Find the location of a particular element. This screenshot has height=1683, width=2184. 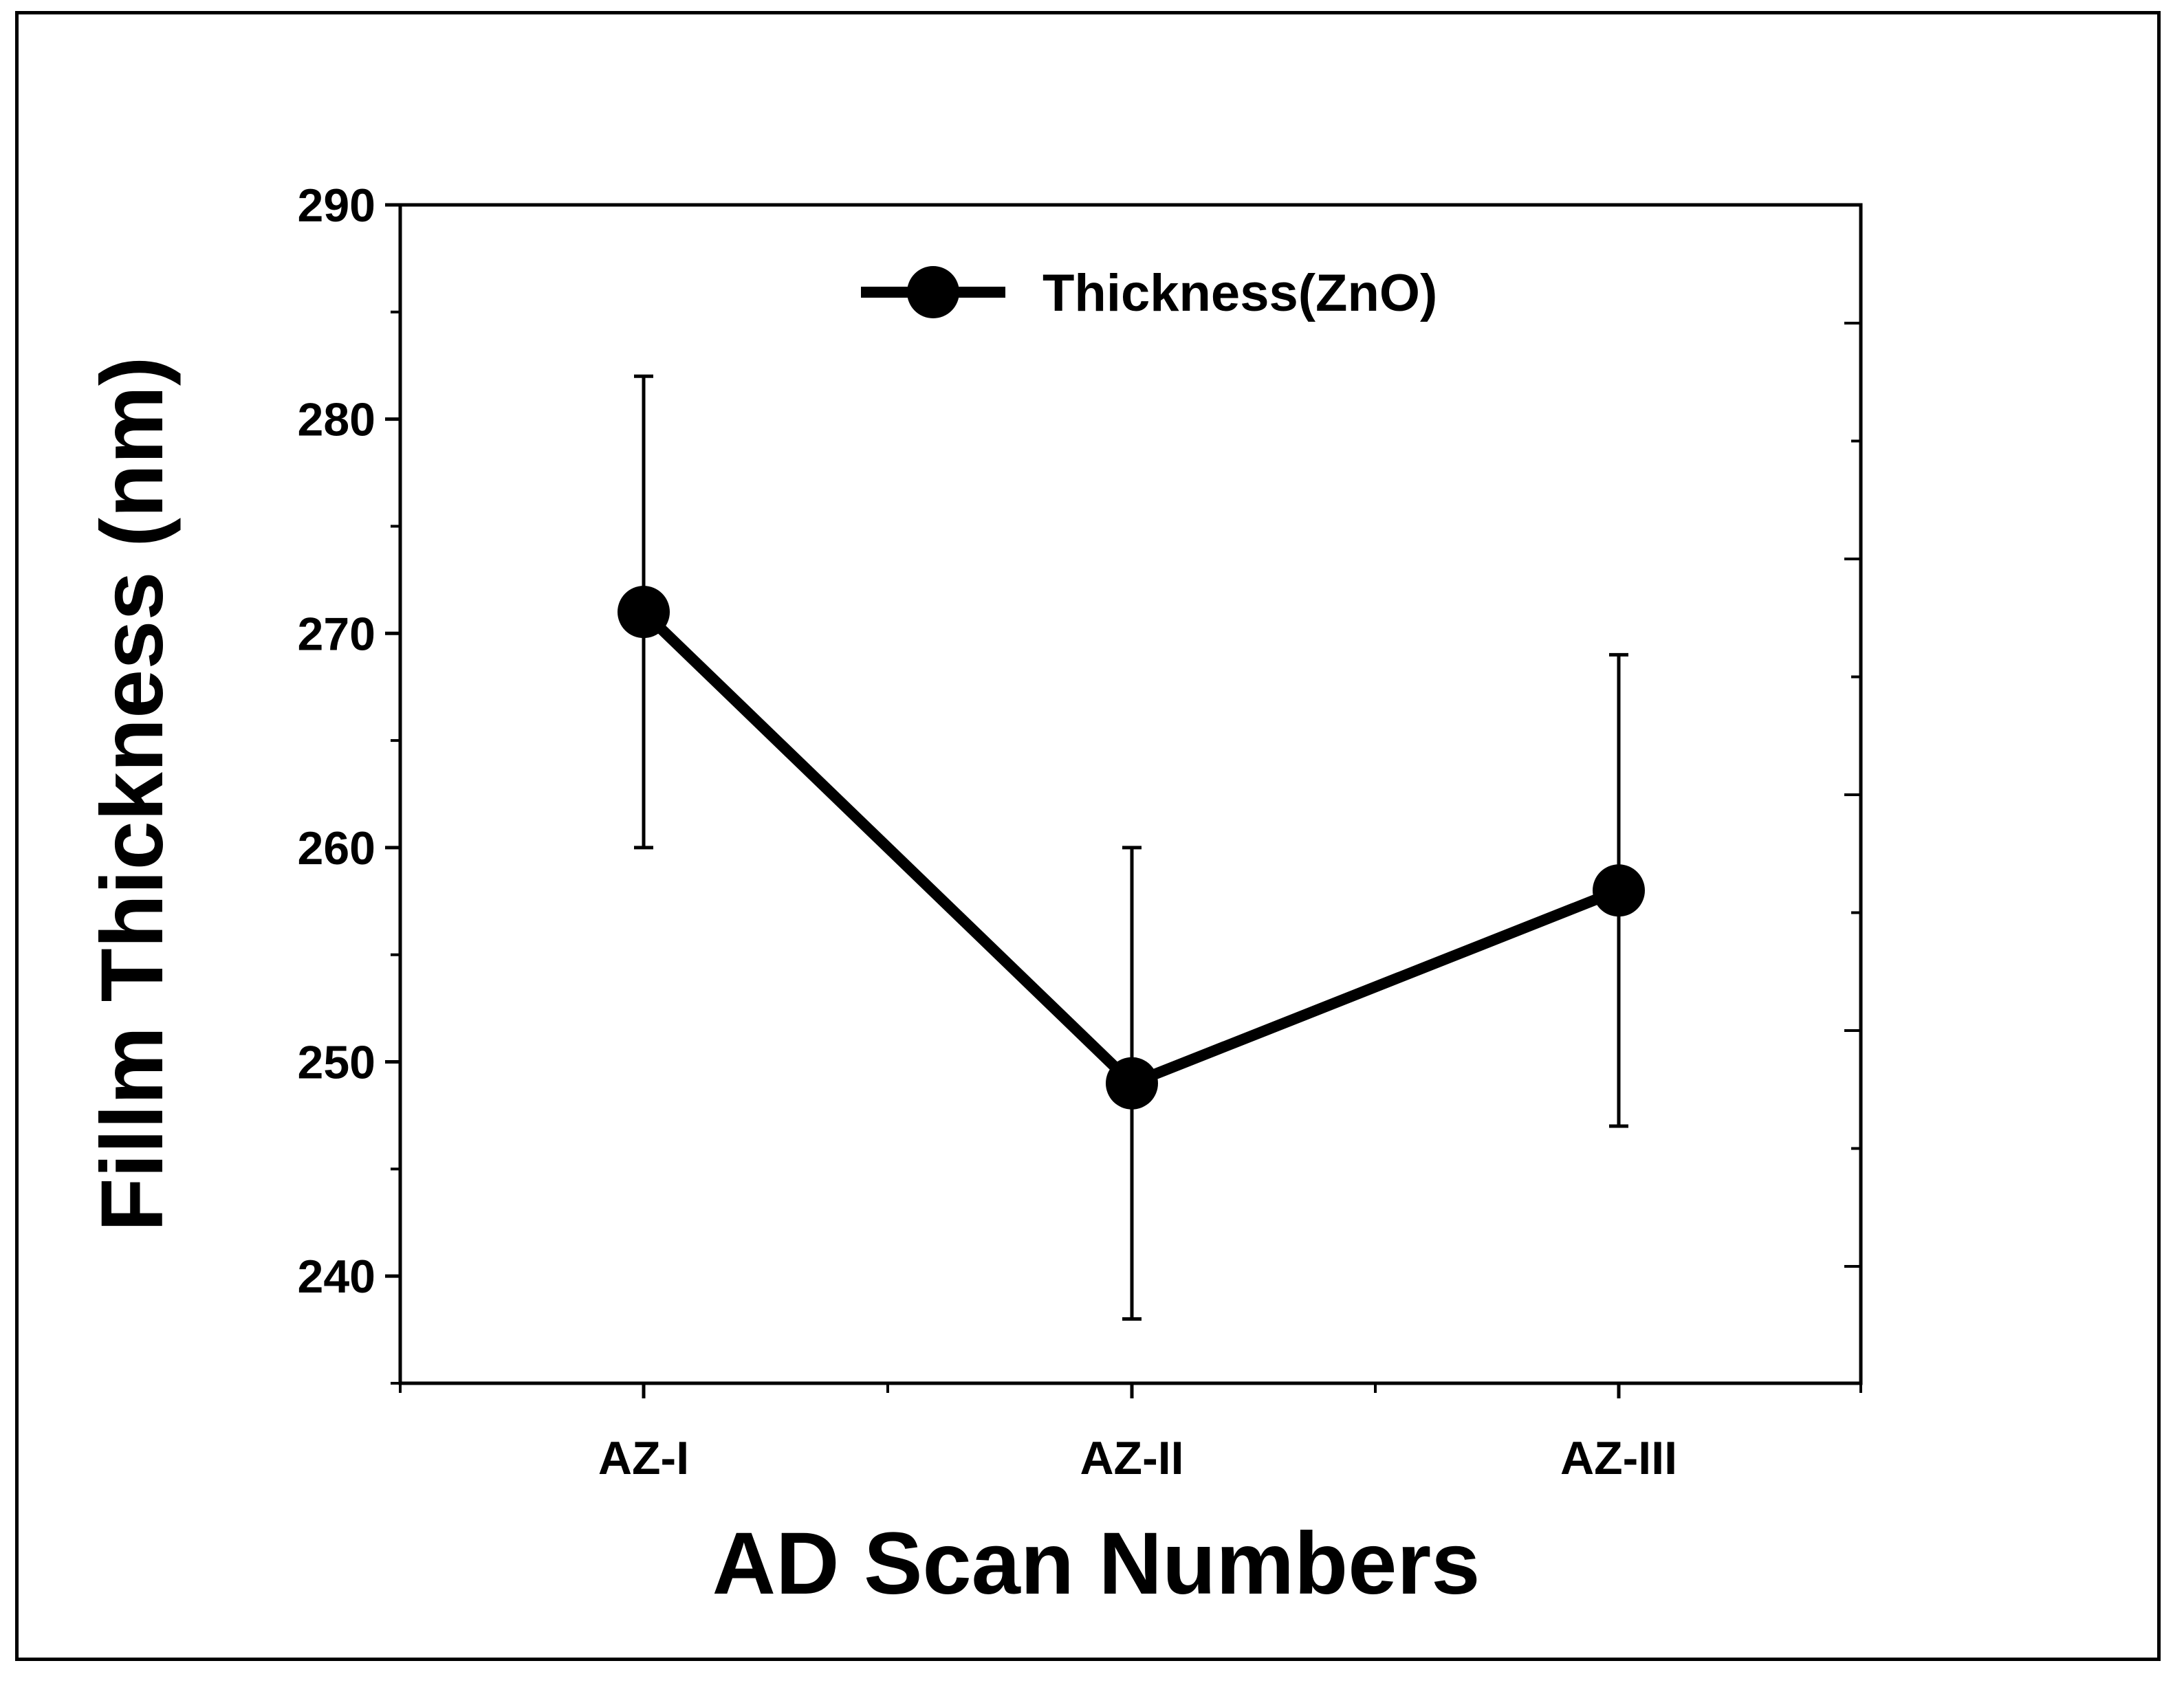

x-axis-title: AD Scan Numbers is located at coordinates (1096, 1564).